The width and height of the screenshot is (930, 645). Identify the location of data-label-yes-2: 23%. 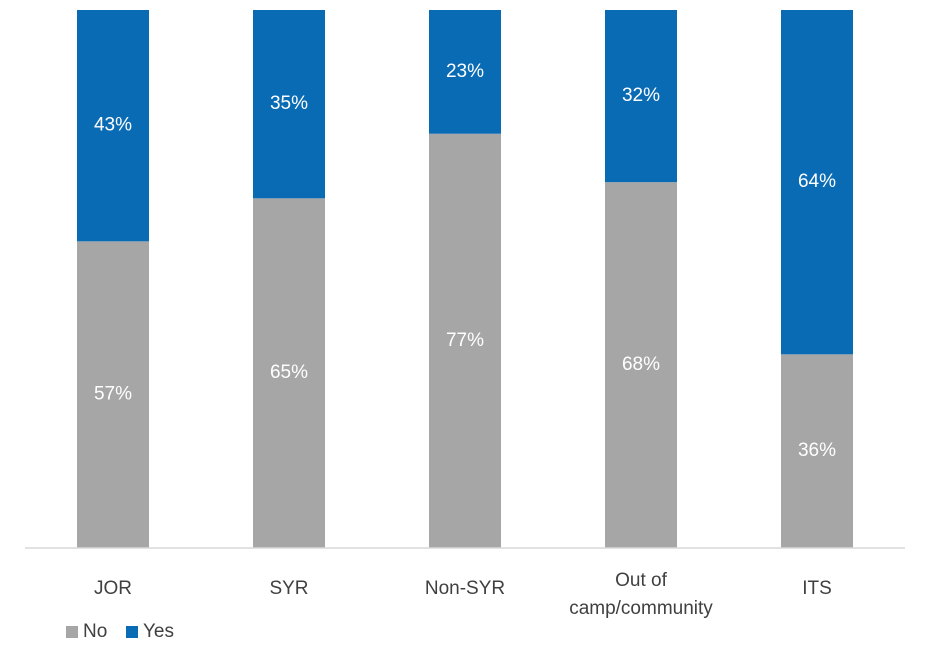
(465, 71).